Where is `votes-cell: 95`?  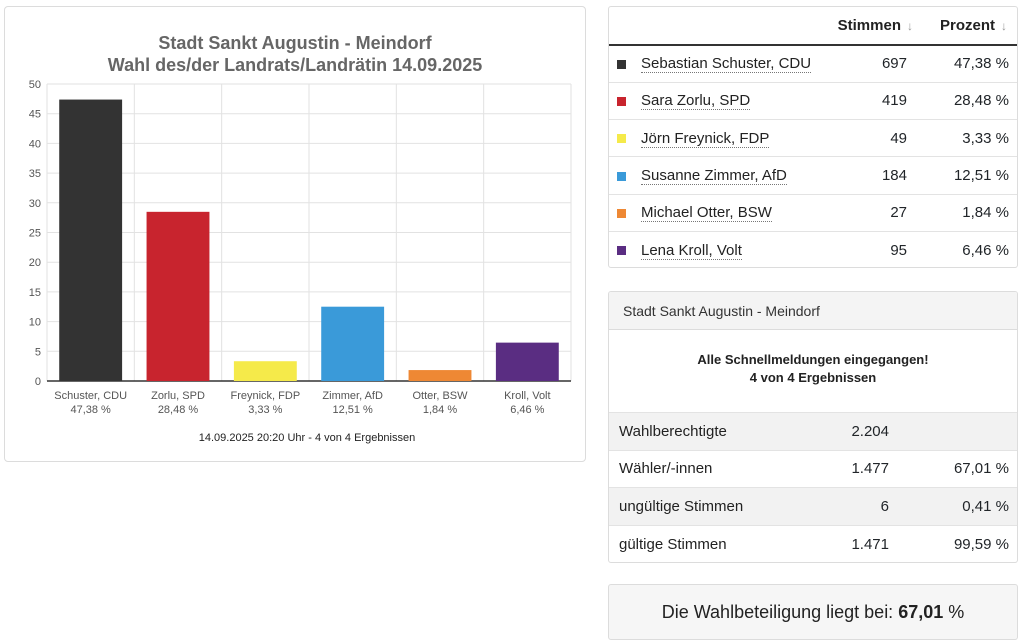
votes-cell: 95 is located at coordinates (898, 250).